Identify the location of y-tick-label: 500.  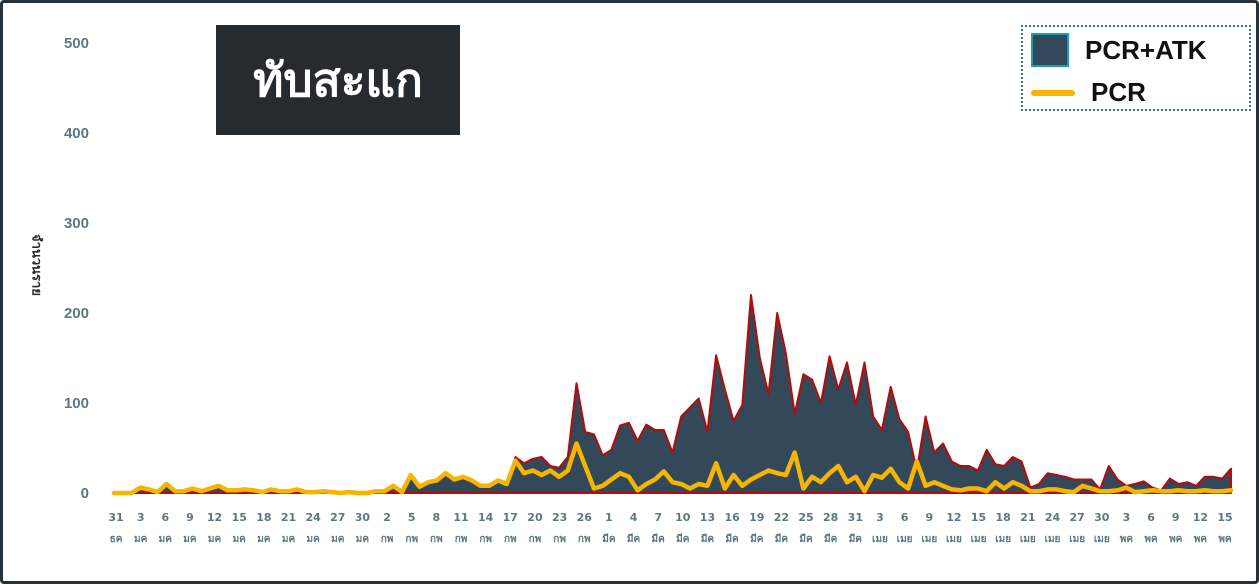
(76, 43).